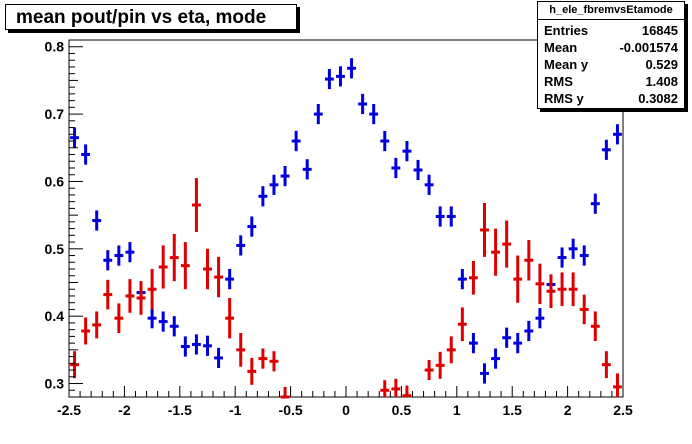  I want to click on x-tick-label: -0.5, so click(291, 410).